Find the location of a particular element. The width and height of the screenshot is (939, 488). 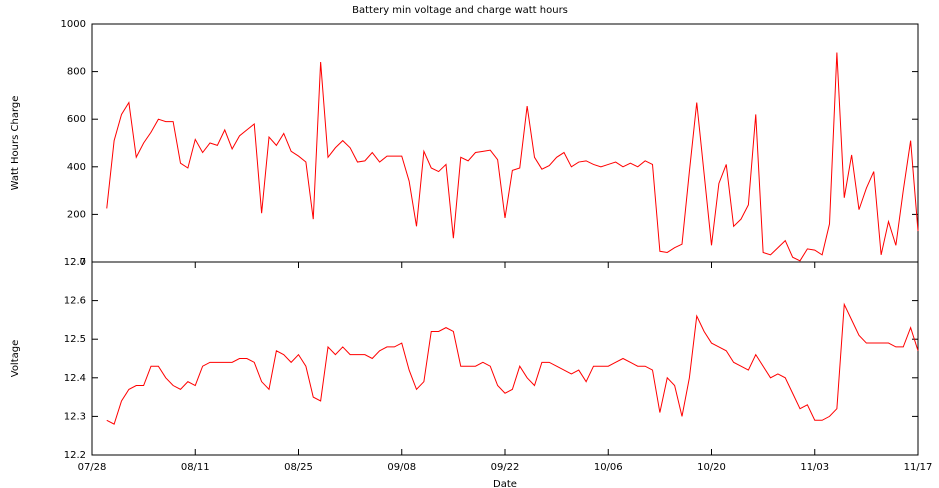

y-tick-label: 12.7 is located at coordinates (75, 262).